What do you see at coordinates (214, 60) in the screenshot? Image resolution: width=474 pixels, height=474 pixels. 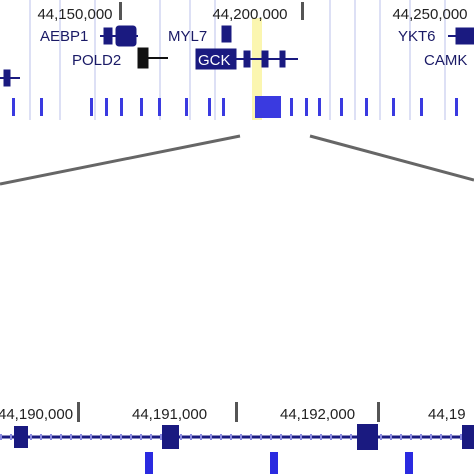 I see `gene-label: GCK` at bounding box center [214, 60].